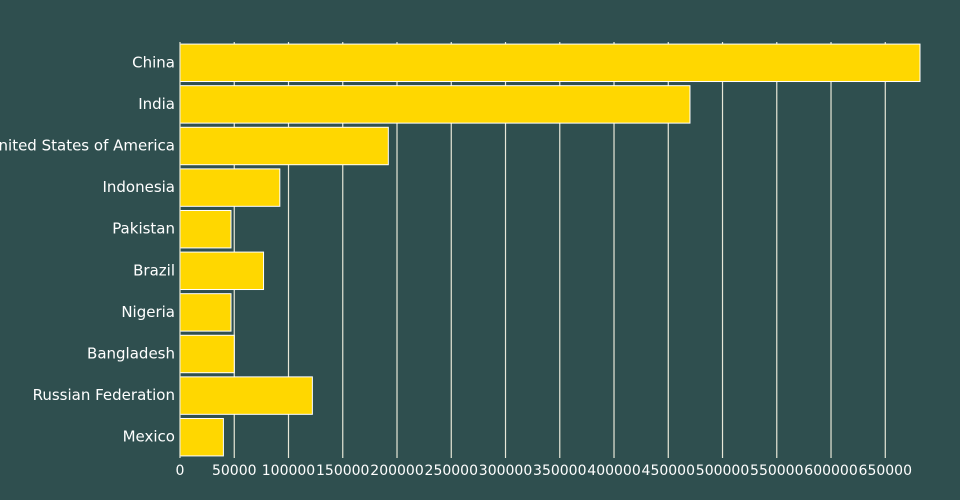 The height and width of the screenshot is (500, 960). Describe the element at coordinates (342, 471) in the screenshot. I see `x-tick-label: 150000` at that location.